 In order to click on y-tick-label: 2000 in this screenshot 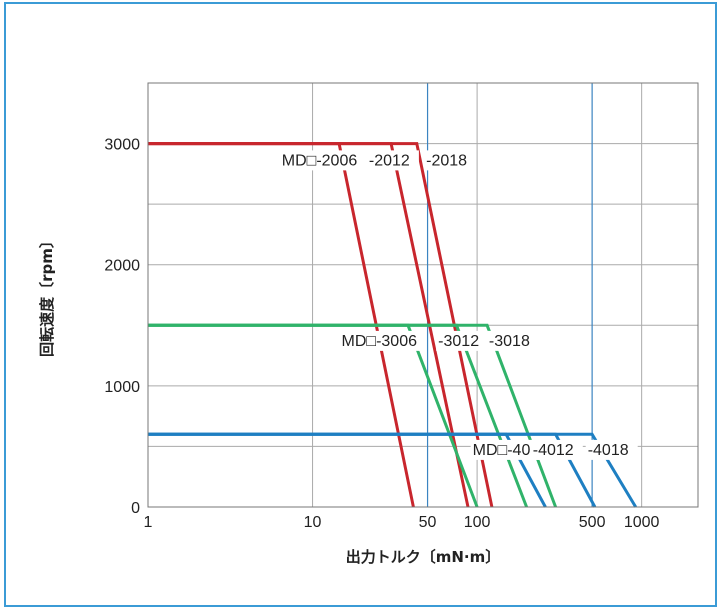, I will do `click(122, 266)`.